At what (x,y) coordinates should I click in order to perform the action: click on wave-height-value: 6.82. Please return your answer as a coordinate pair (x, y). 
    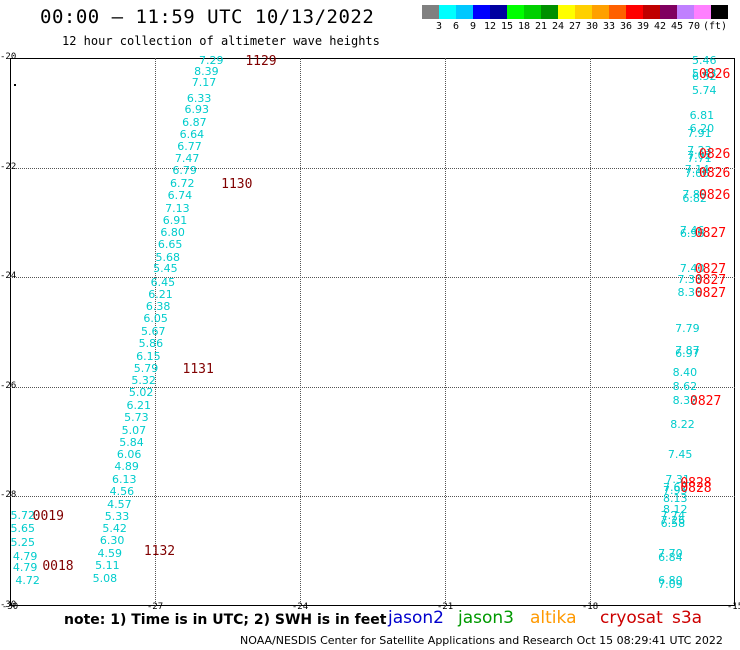
    Looking at the image, I should click on (694, 199).